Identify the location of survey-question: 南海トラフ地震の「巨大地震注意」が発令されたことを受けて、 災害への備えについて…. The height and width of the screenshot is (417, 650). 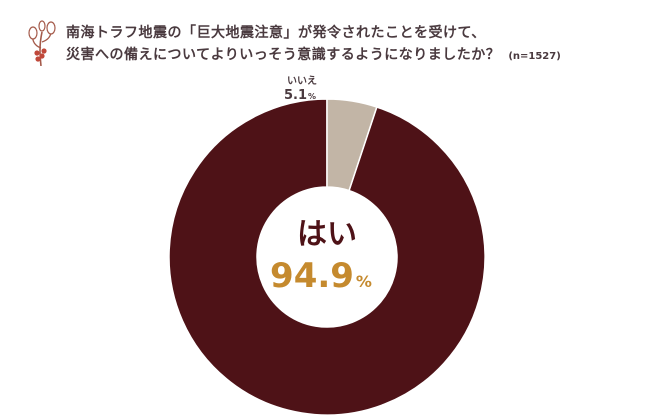
(346, 45).